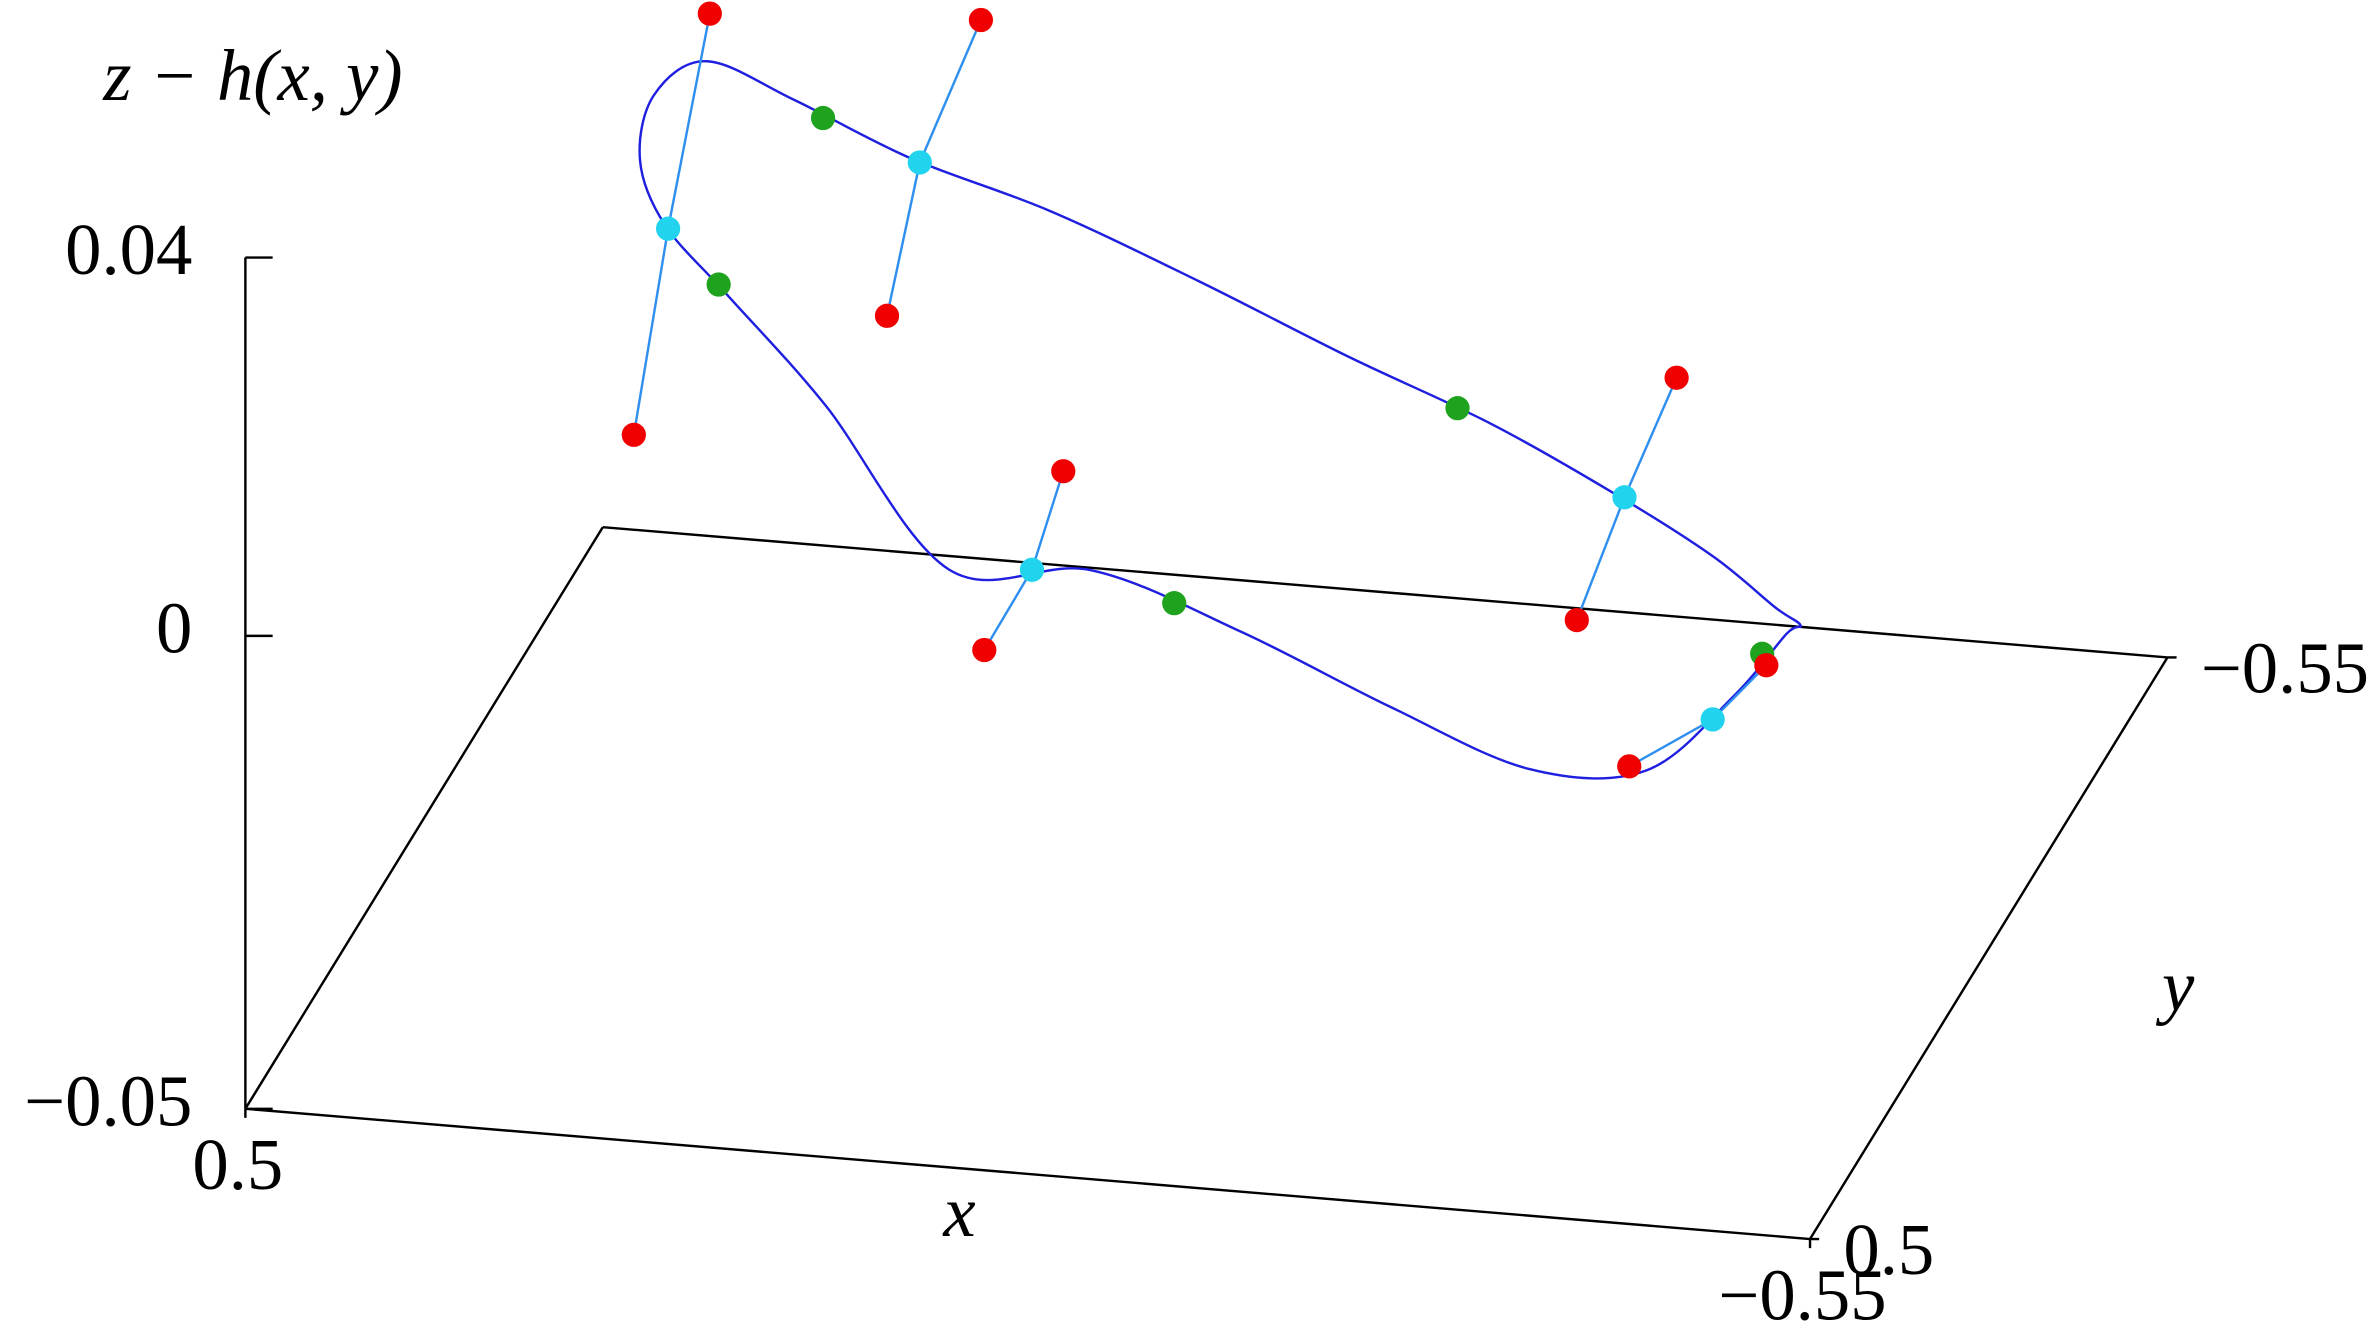 This screenshot has width=2375, height=1333. What do you see at coordinates (2175, 985) in the screenshot?
I see `y-axis-label: y` at bounding box center [2175, 985].